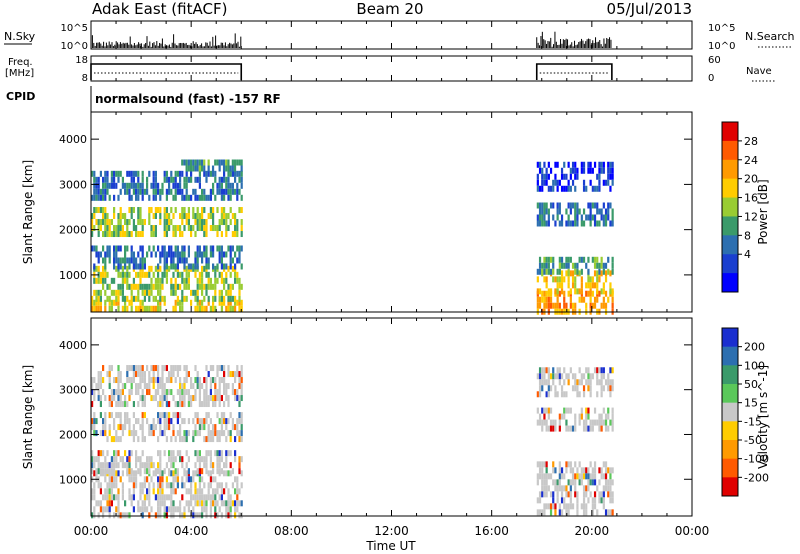 This screenshot has width=800, height=554. I want to click on velocity-ylabel: Slant Range [km], so click(28, 417).